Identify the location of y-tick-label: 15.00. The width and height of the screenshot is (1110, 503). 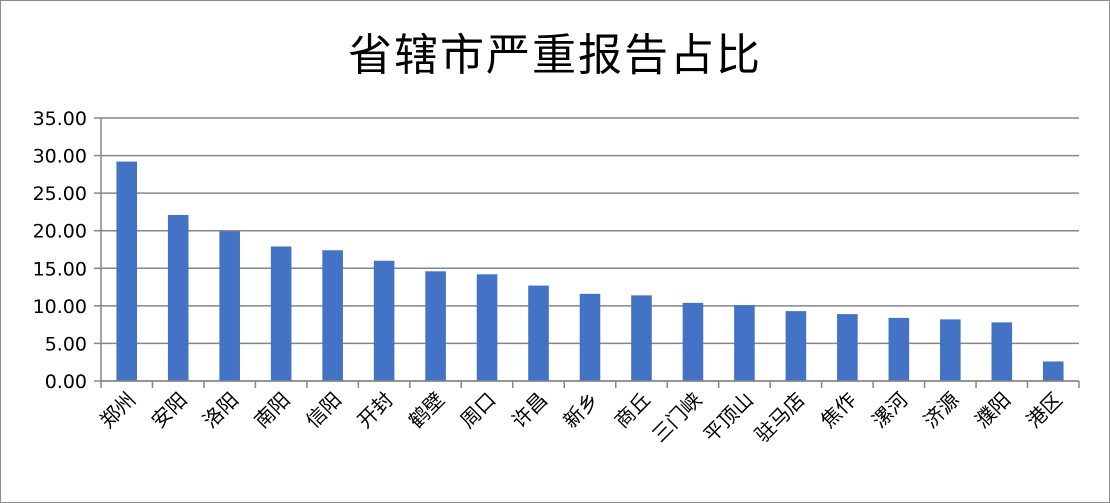
(60, 269).